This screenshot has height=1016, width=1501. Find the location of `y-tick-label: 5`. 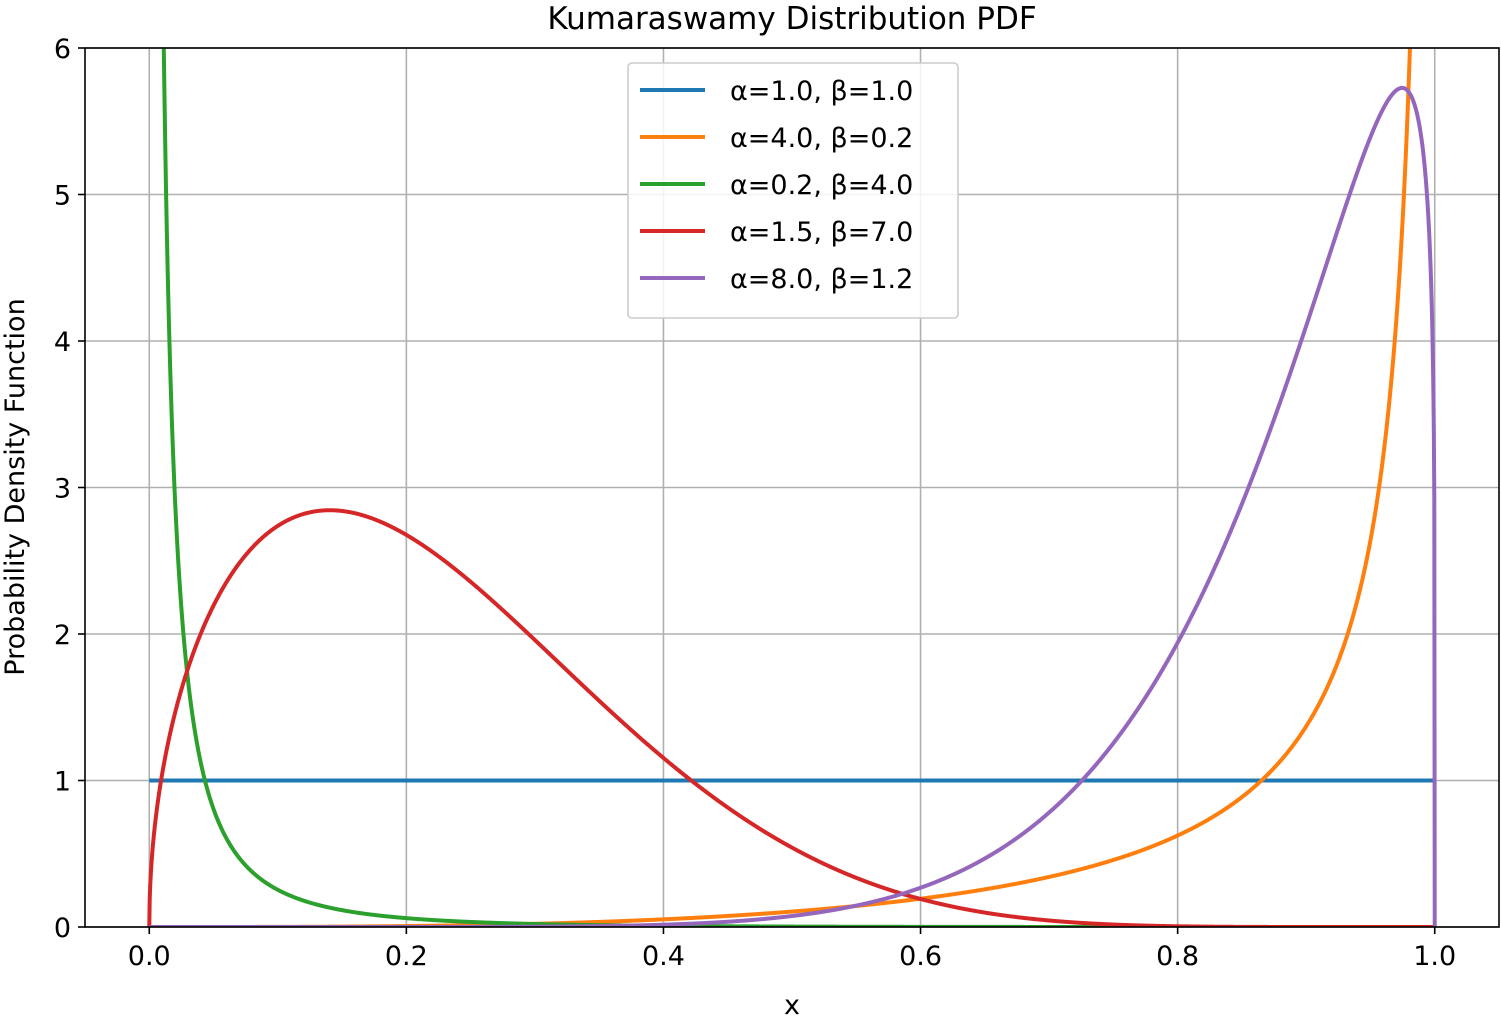

y-tick-label: 5 is located at coordinates (62, 196).